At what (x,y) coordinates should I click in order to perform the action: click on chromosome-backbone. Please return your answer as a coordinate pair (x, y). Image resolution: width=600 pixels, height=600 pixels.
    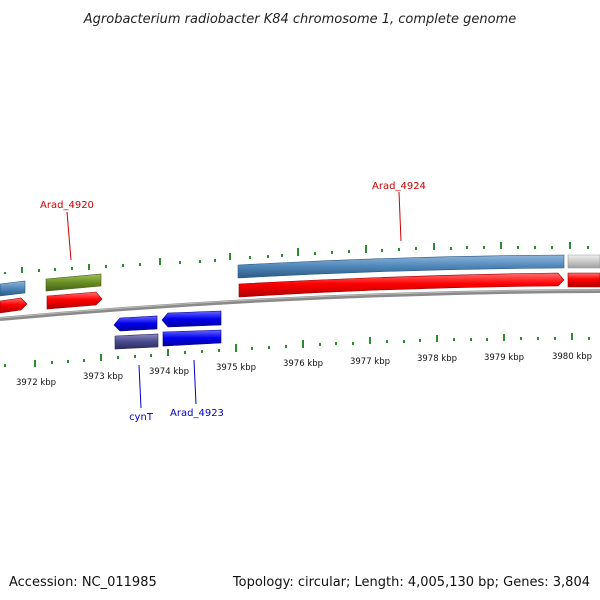
    Looking at the image, I should click on (300, 305).